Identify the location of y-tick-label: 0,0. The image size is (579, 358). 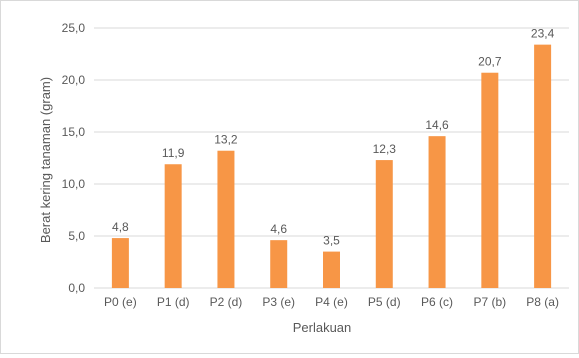
(76, 288).